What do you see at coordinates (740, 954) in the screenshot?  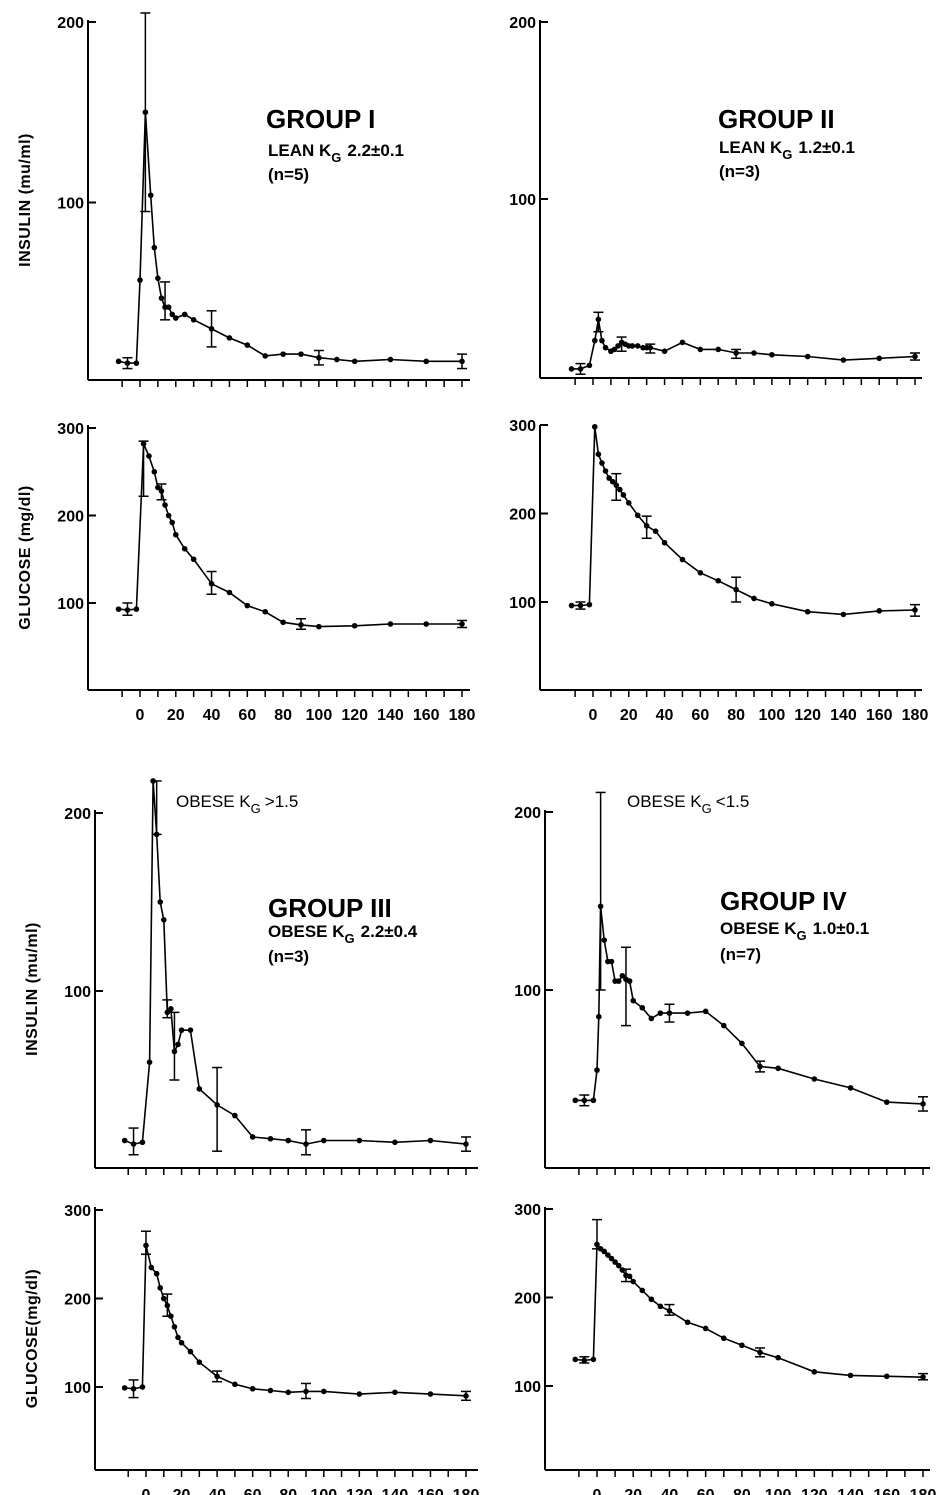 I see `group-n: (n=7)` at bounding box center [740, 954].